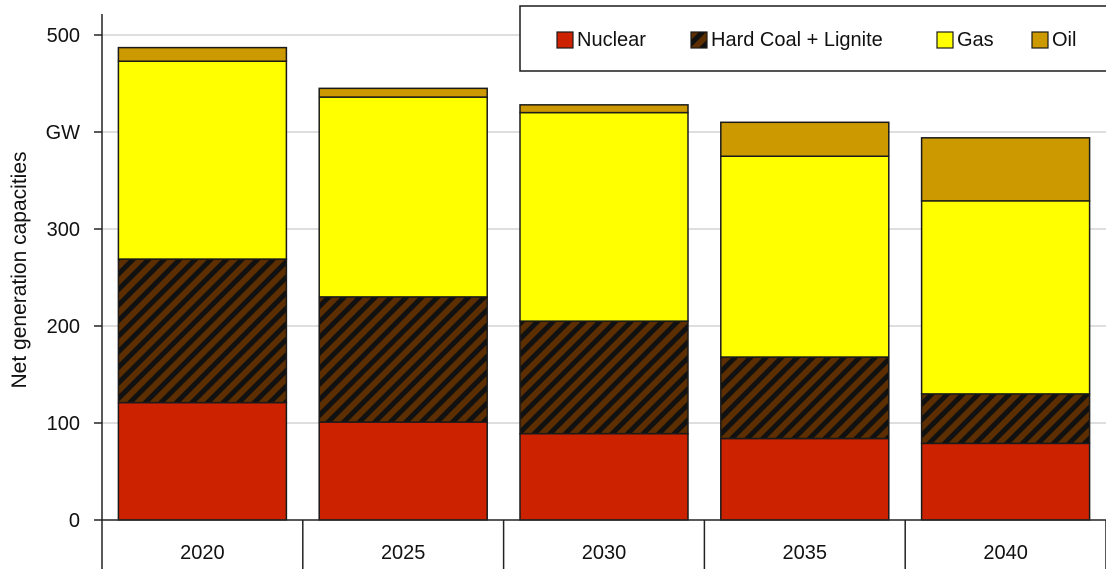  What do you see at coordinates (202, 331) in the screenshot?
I see `bar-hard-coal-lignite-2020` at bounding box center [202, 331].